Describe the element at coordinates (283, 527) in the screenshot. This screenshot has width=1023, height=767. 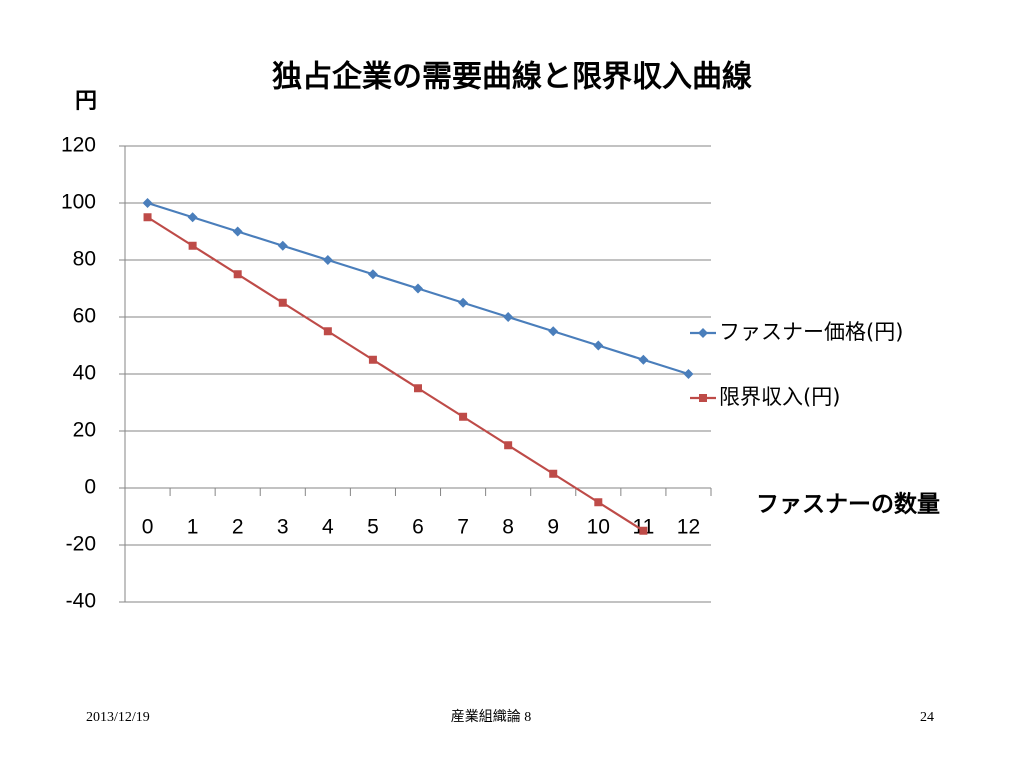
I see `x-tick-label: 3` at that location.